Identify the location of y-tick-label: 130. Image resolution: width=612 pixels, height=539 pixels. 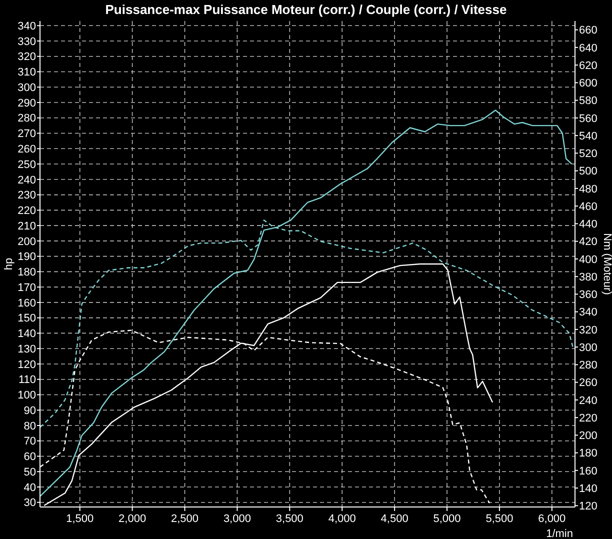
(27, 349).